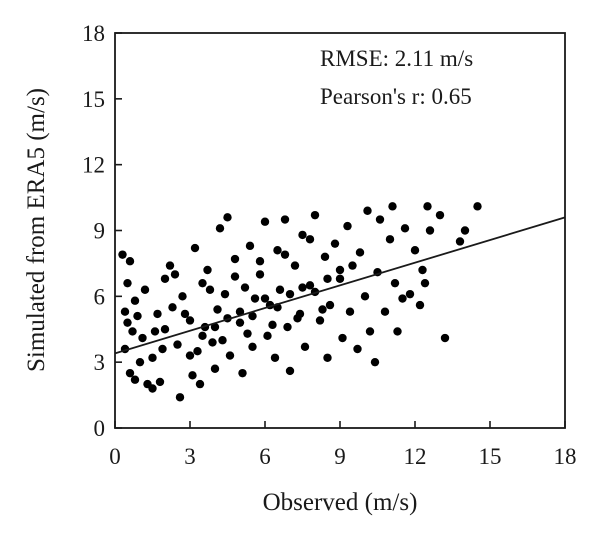  Describe the element at coordinates (100, 428) in the screenshot. I see `y-tick-label: 0` at that location.